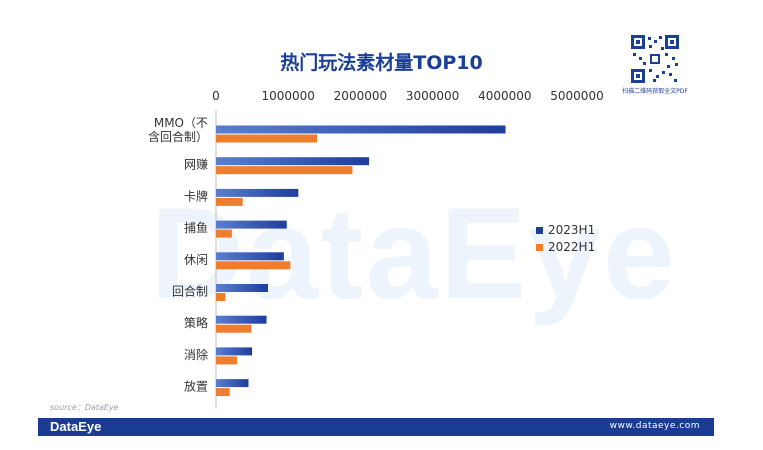  I want to click on x-tick-label: 5000000, so click(576, 96).